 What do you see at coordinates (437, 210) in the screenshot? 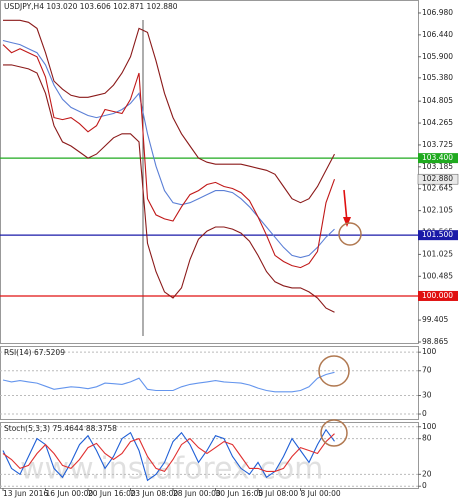
I see `y-tick-label: 102.105` at bounding box center [437, 210].